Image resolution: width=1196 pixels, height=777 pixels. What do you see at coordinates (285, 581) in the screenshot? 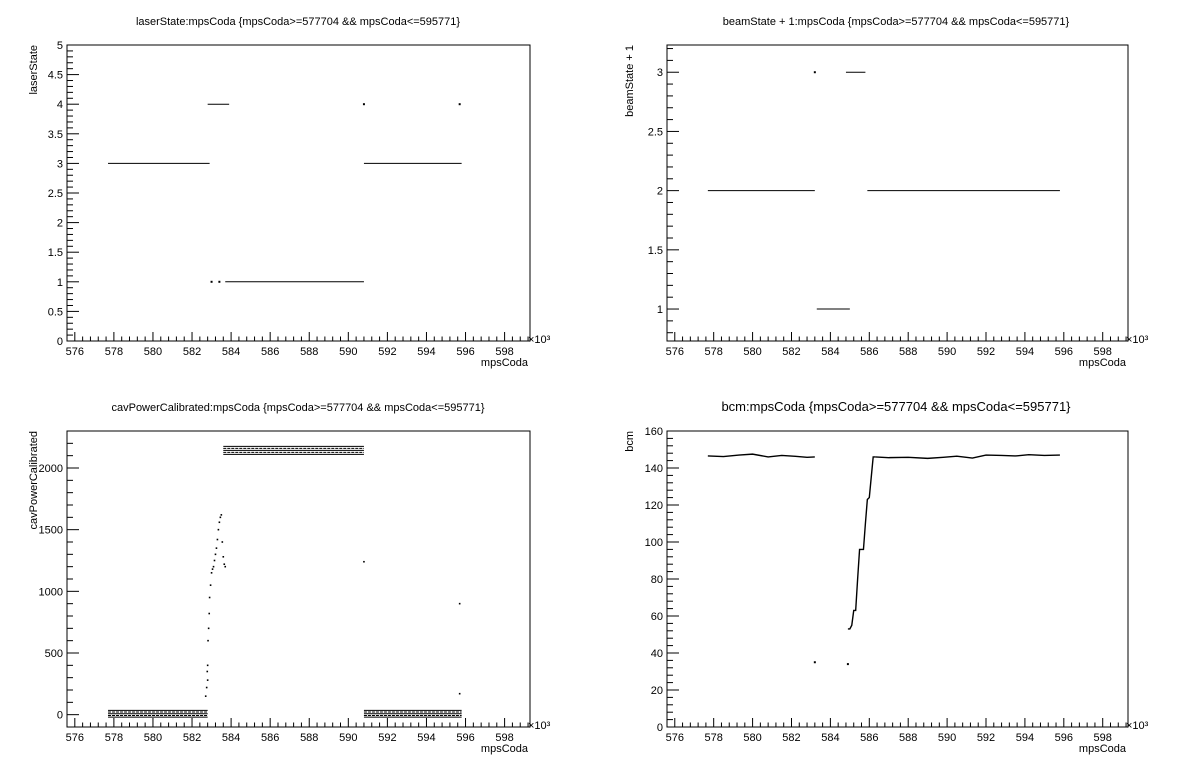
I see `data-marks` at bounding box center [285, 581].